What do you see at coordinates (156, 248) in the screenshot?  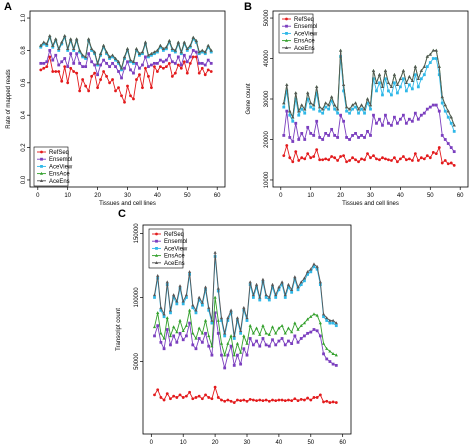 I see `panel-c-legend-swatch-marker` at bounding box center [156, 248].